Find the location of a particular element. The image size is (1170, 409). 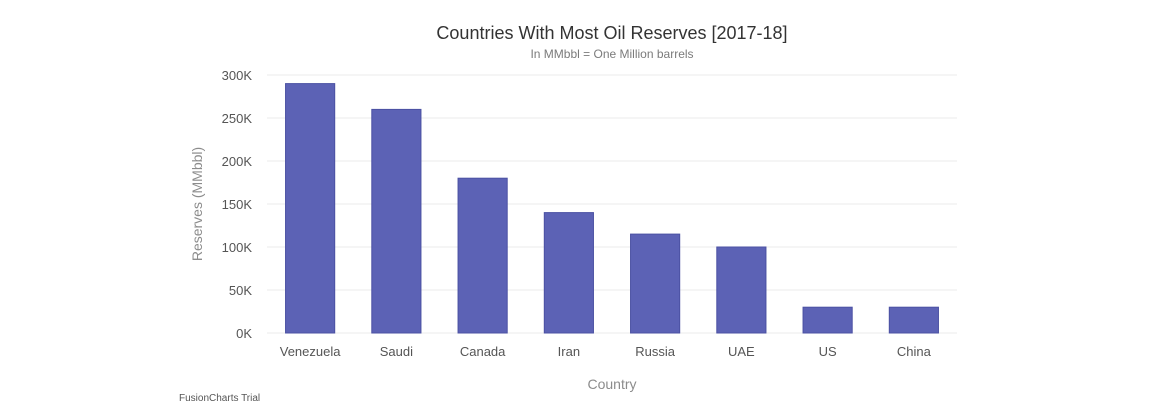

chart-subtitle: In MMbbl = One Million barrels is located at coordinates (611, 54).